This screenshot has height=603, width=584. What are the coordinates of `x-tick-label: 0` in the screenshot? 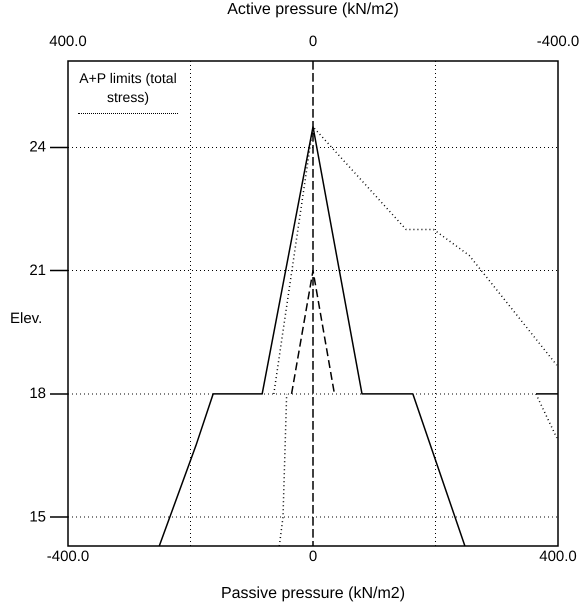 It's located at (313, 557).